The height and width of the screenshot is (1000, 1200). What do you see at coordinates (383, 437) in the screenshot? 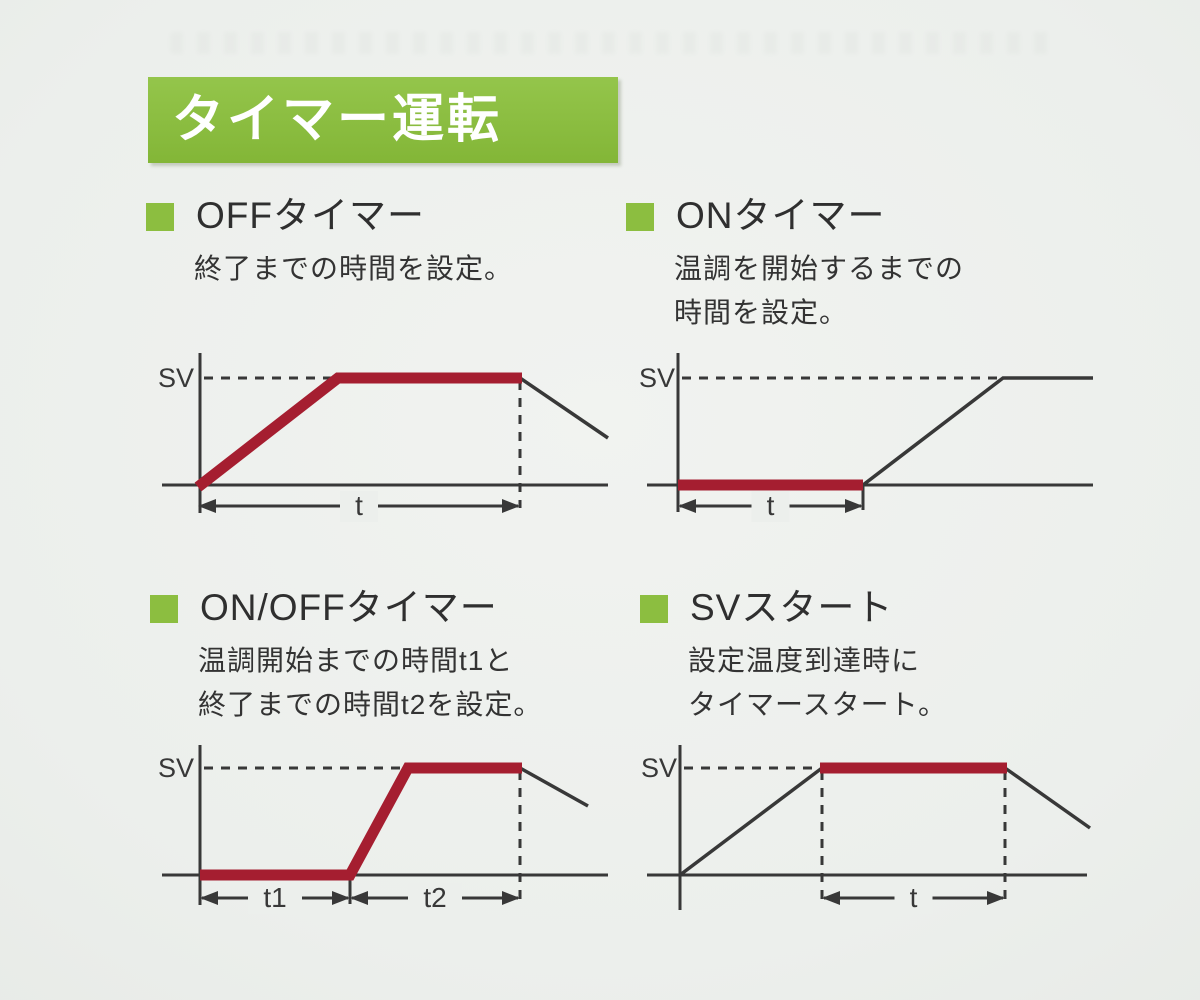
I see `off-timer-diagram: t SV` at bounding box center [383, 437].